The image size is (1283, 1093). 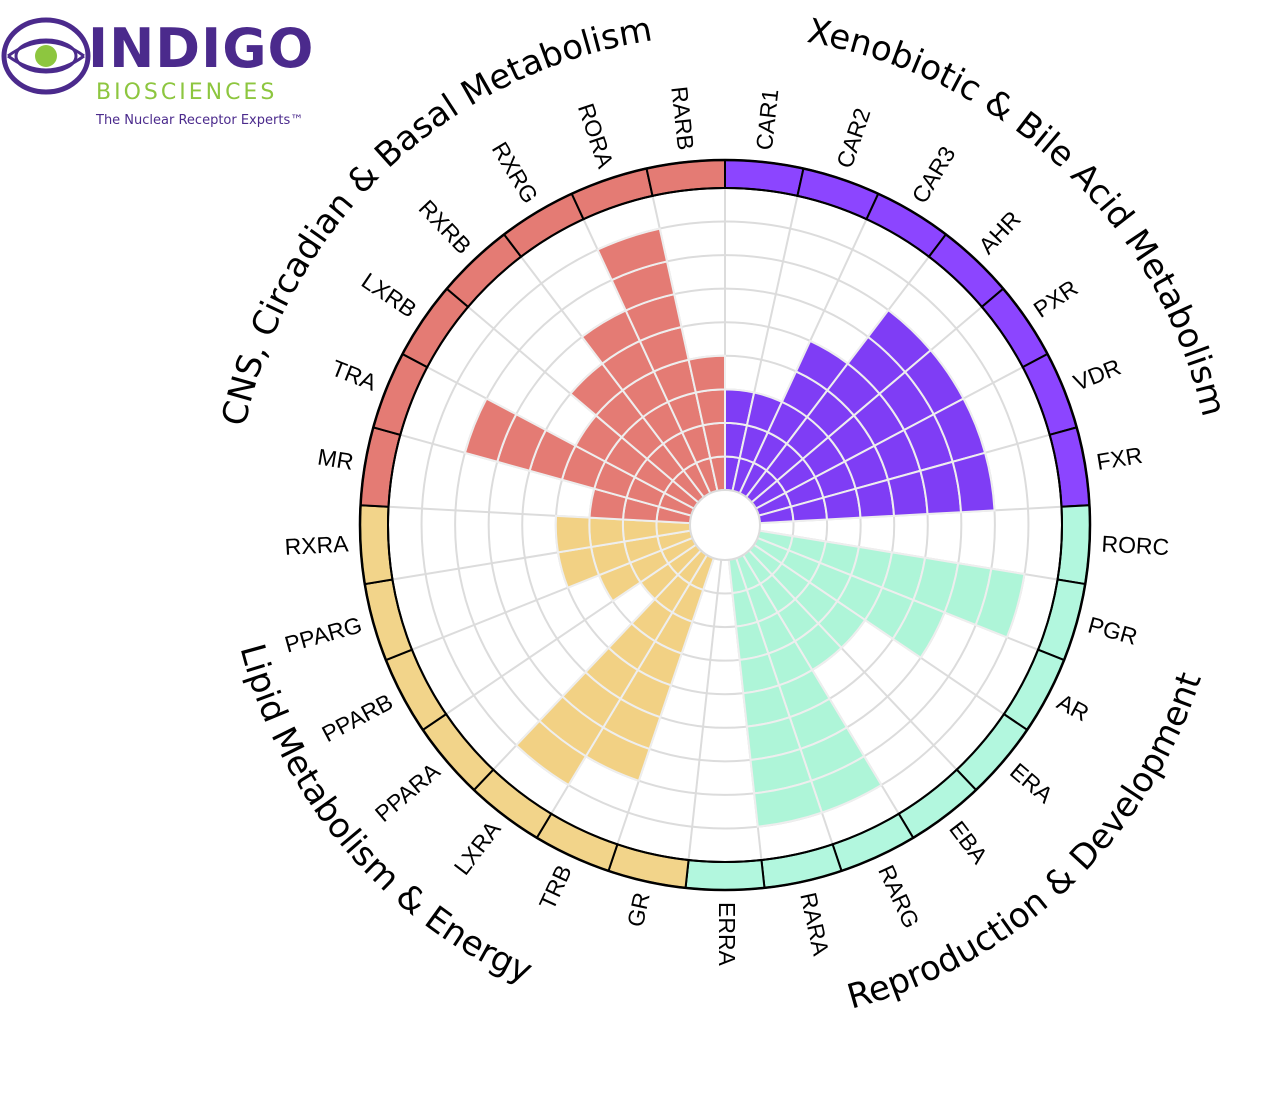 What do you see at coordinates (637, 462) in the screenshot?
I see `bar-lxrb` at bounding box center [637, 462].